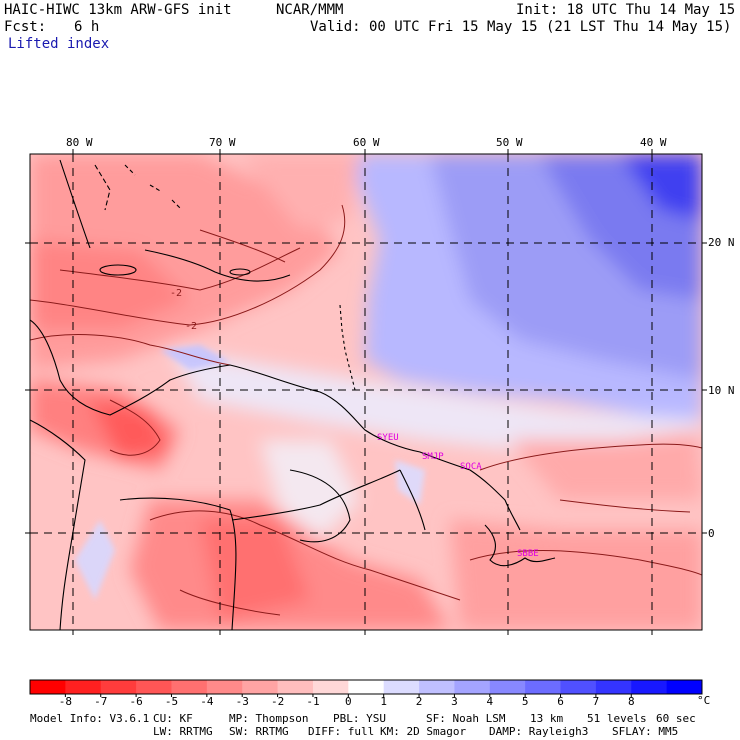 This screenshot has width=740, height=740. Describe the element at coordinates (87, 27) in the screenshot. I see `forecast-hour: 6 h` at that location.